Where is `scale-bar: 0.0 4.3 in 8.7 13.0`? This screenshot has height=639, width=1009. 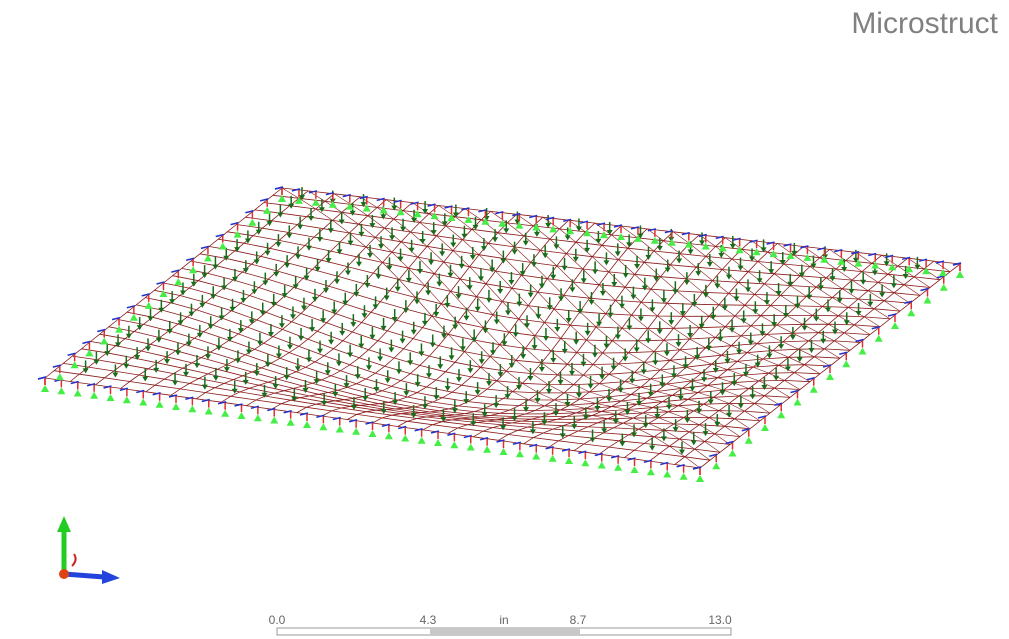 scale-bar: 0.0 4.3 in 8.7 13.0 is located at coordinates (500, 624).